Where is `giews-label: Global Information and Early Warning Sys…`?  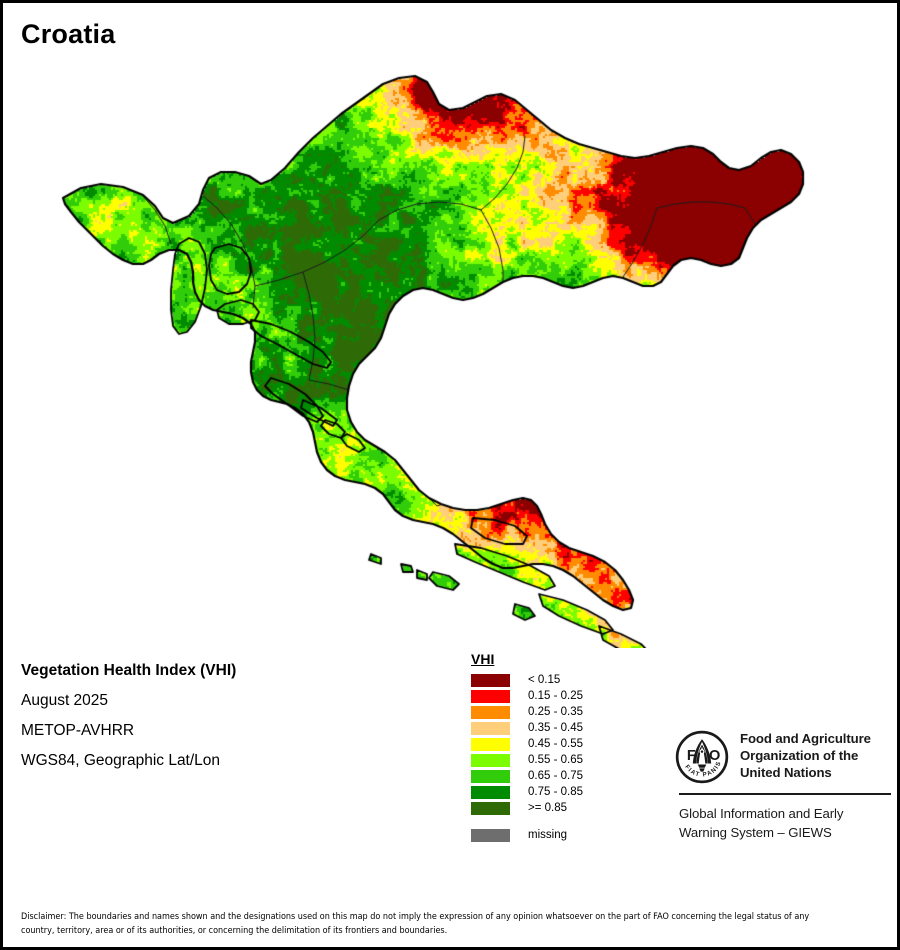
giews-label: Global Information and Early Warning Sys… is located at coordinates (786, 823).